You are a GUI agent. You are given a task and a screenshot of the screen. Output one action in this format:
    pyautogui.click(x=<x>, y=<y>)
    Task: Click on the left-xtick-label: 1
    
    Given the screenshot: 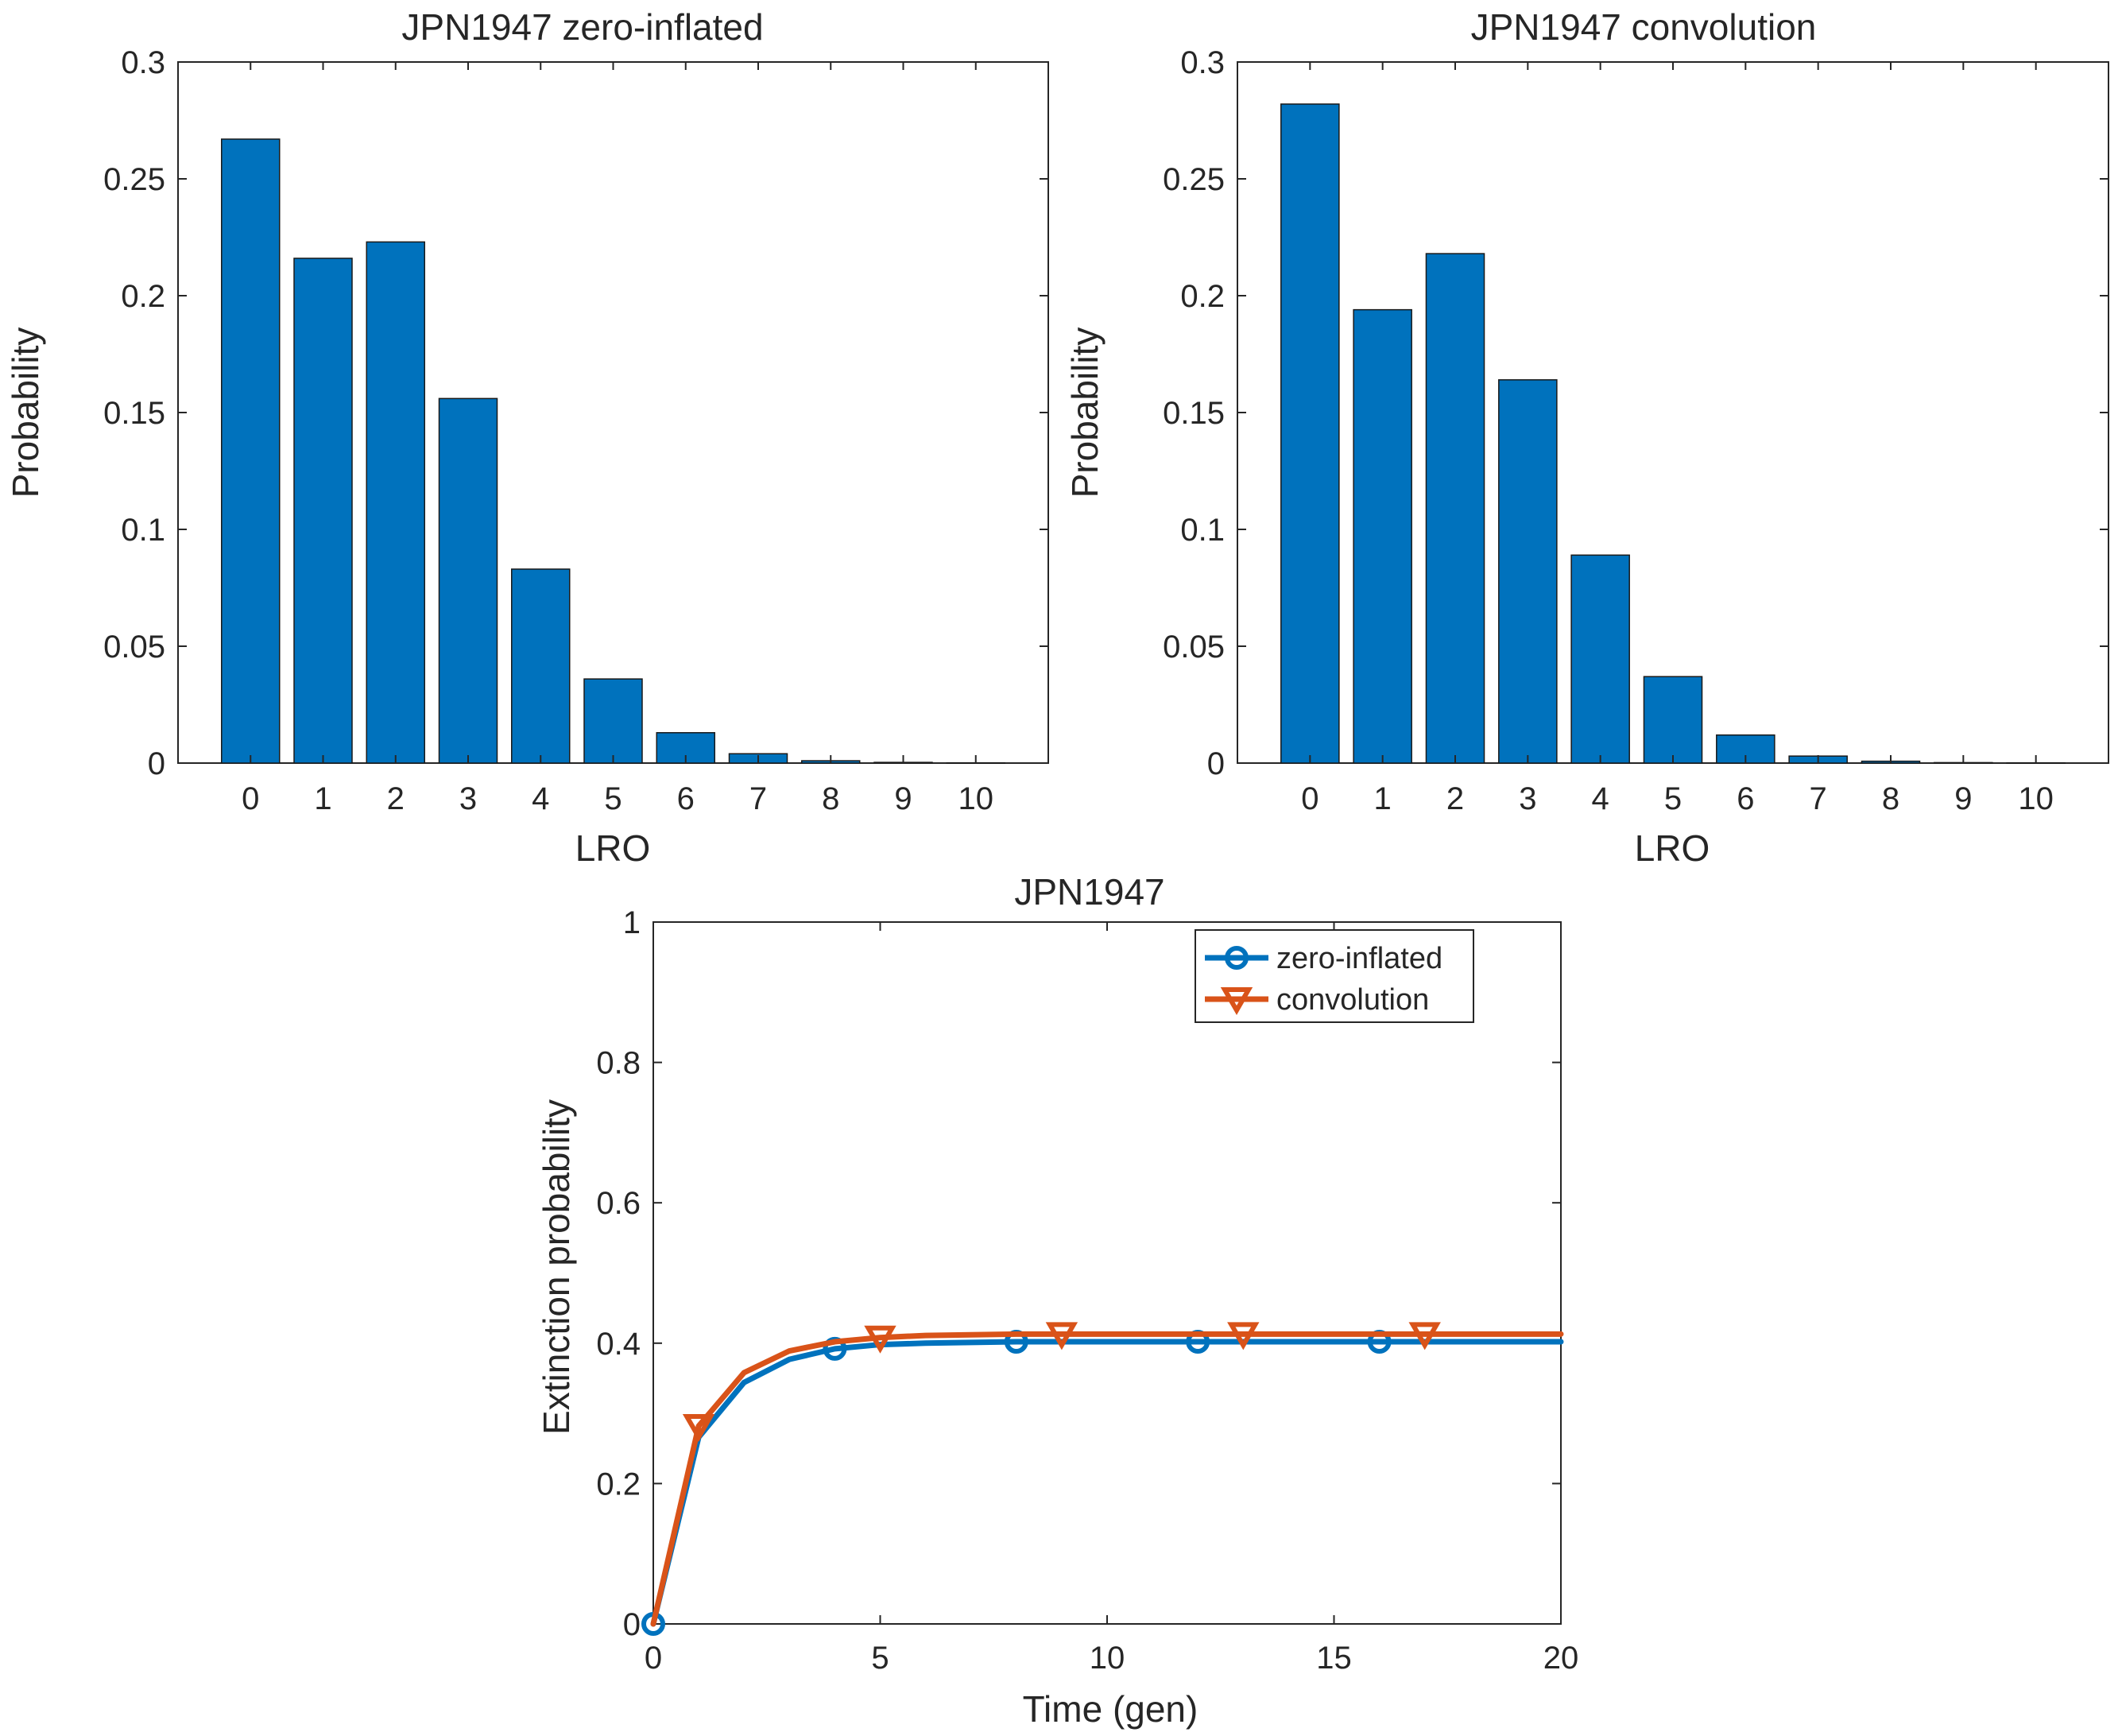 What is the action you would take?
    pyautogui.click(x=322, y=798)
    